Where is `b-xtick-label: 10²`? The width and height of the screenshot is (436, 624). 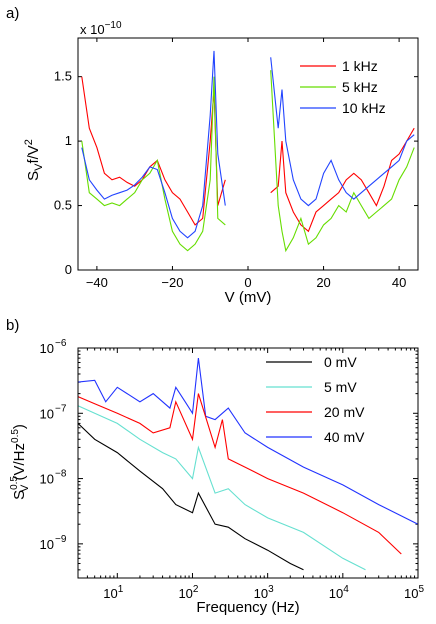
b-xtick-label: 10² is located at coordinates (188, 592).